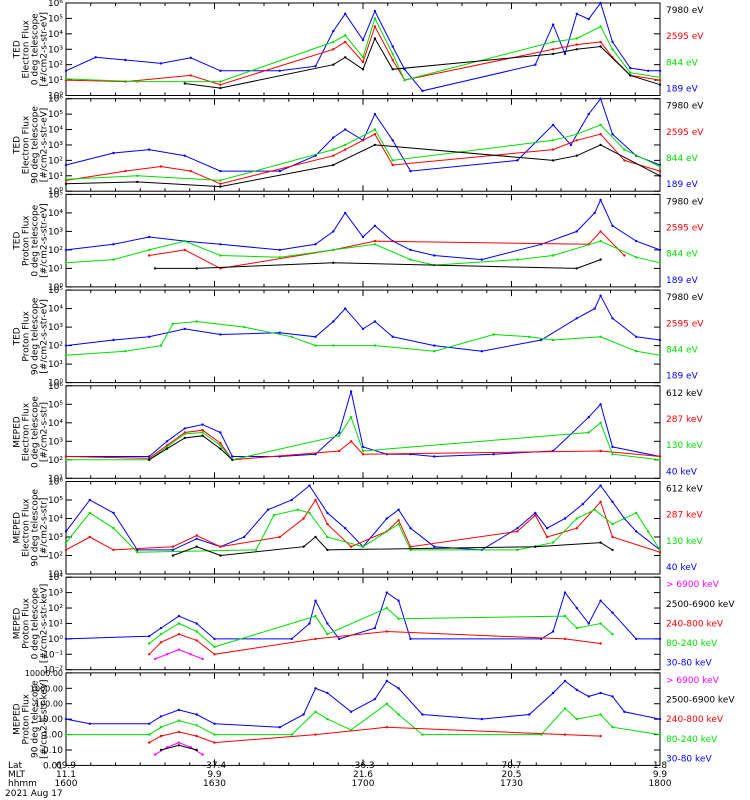 This screenshot has height=800, width=750. What do you see at coordinates (55, 66) in the screenshot?
I see `y-tick-label: 10²` at bounding box center [55, 66].